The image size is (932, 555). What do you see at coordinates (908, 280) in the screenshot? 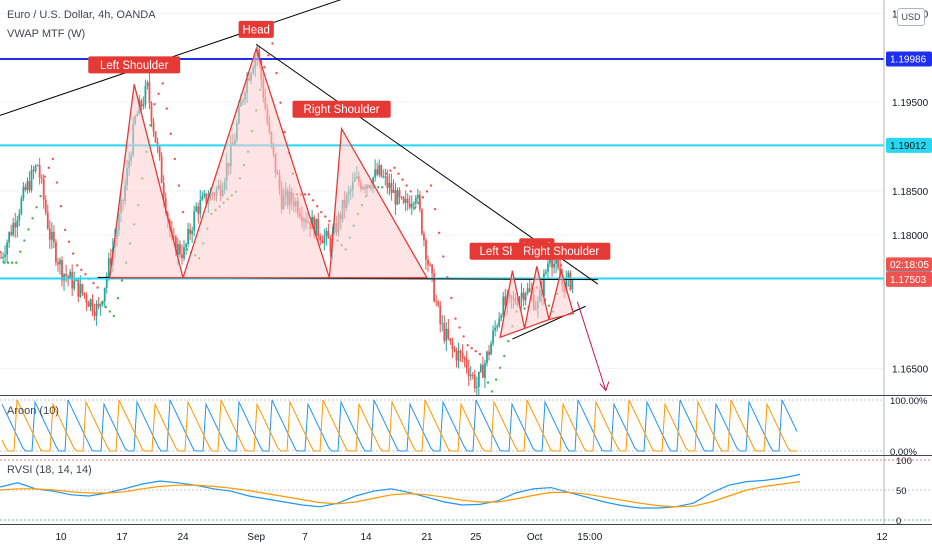
I see `price-level-label: 1.17503` at bounding box center [908, 280].